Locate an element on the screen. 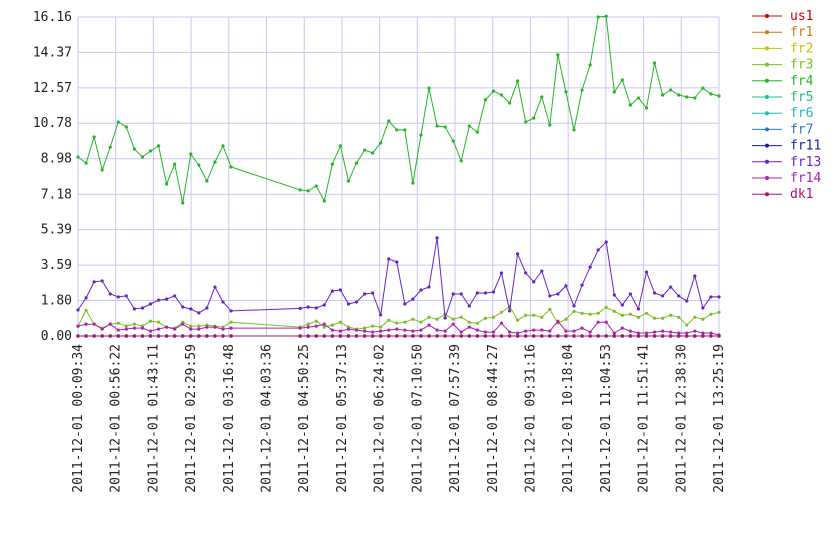 This screenshot has width=840, height=560. legend-label: fr7 is located at coordinates (801, 129).